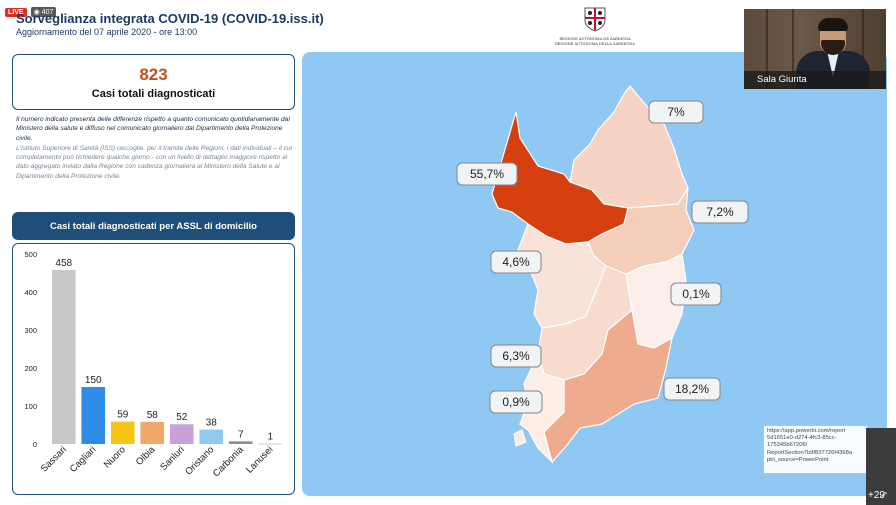  What do you see at coordinates (259, 459) in the screenshot?
I see `category-label: Lanusei` at bounding box center [259, 459].